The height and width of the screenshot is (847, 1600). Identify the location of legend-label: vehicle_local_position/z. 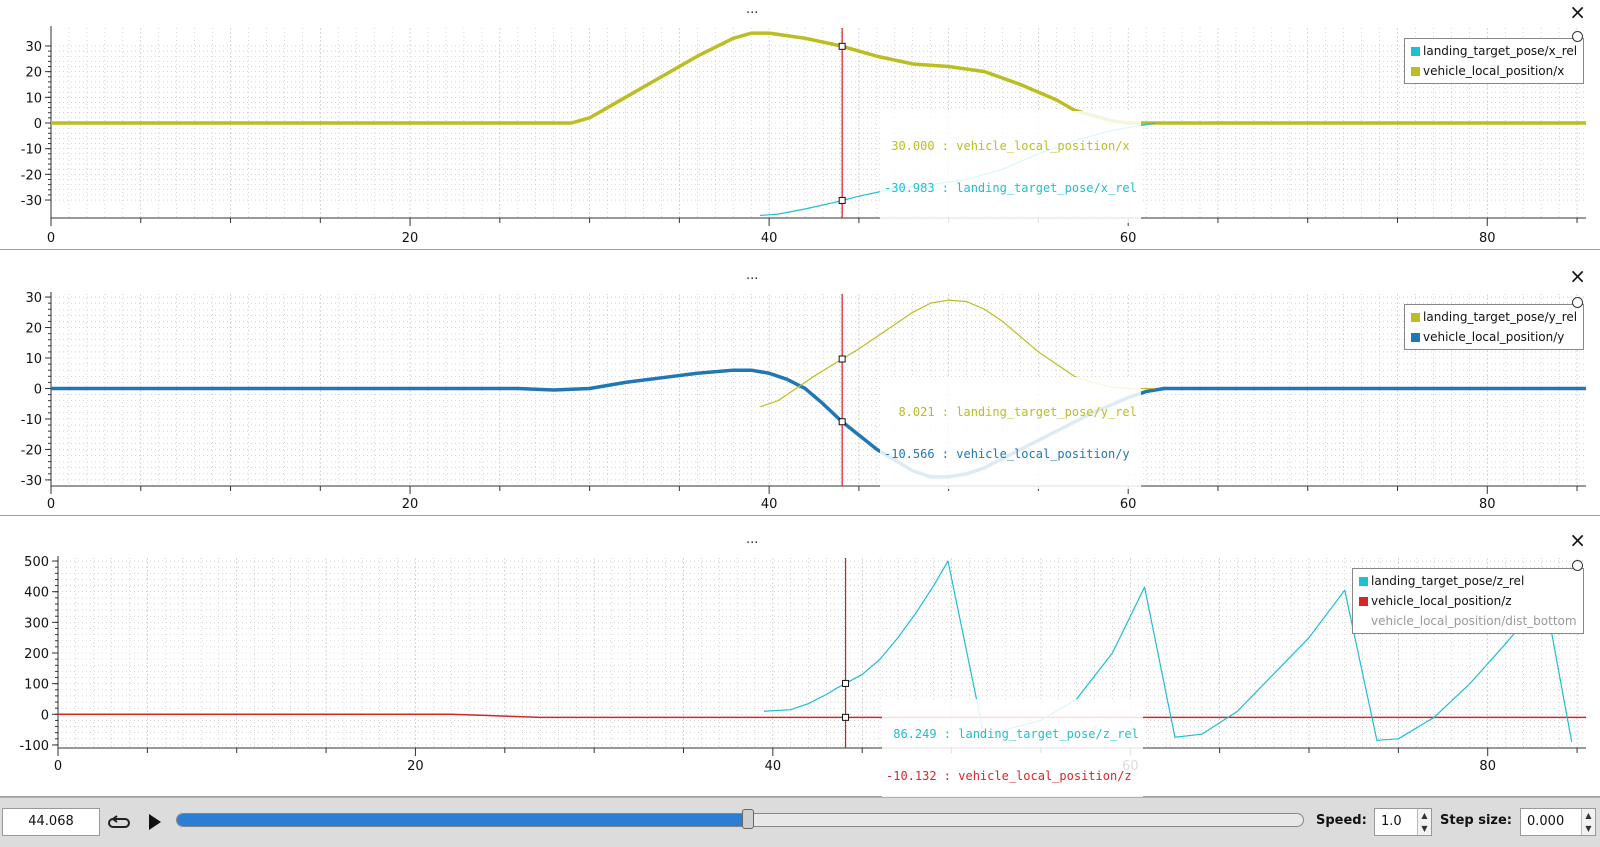
(1441, 601).